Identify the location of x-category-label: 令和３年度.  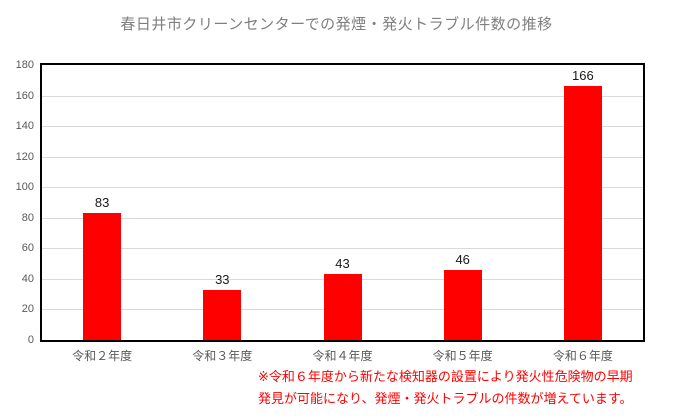
(222, 356).